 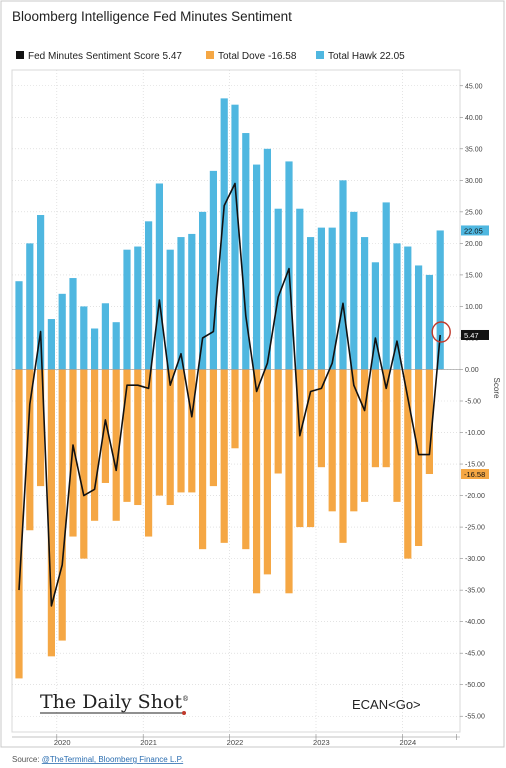 I want to click on y-tick-label: 20.00, so click(x=474, y=244).